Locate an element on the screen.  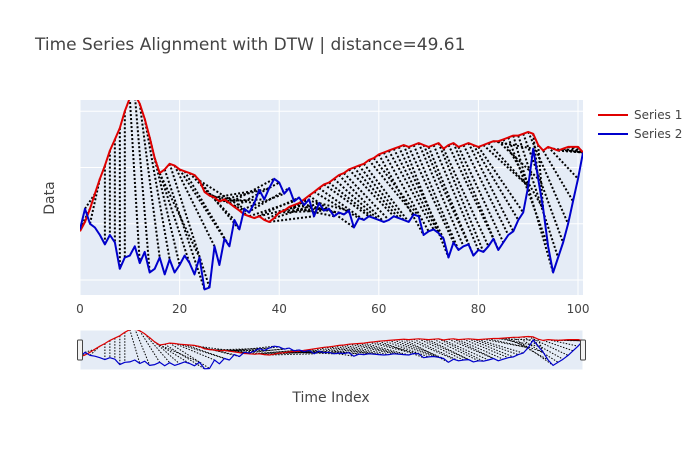
x-tick-label-0: 0 is located at coordinates (80, 309).